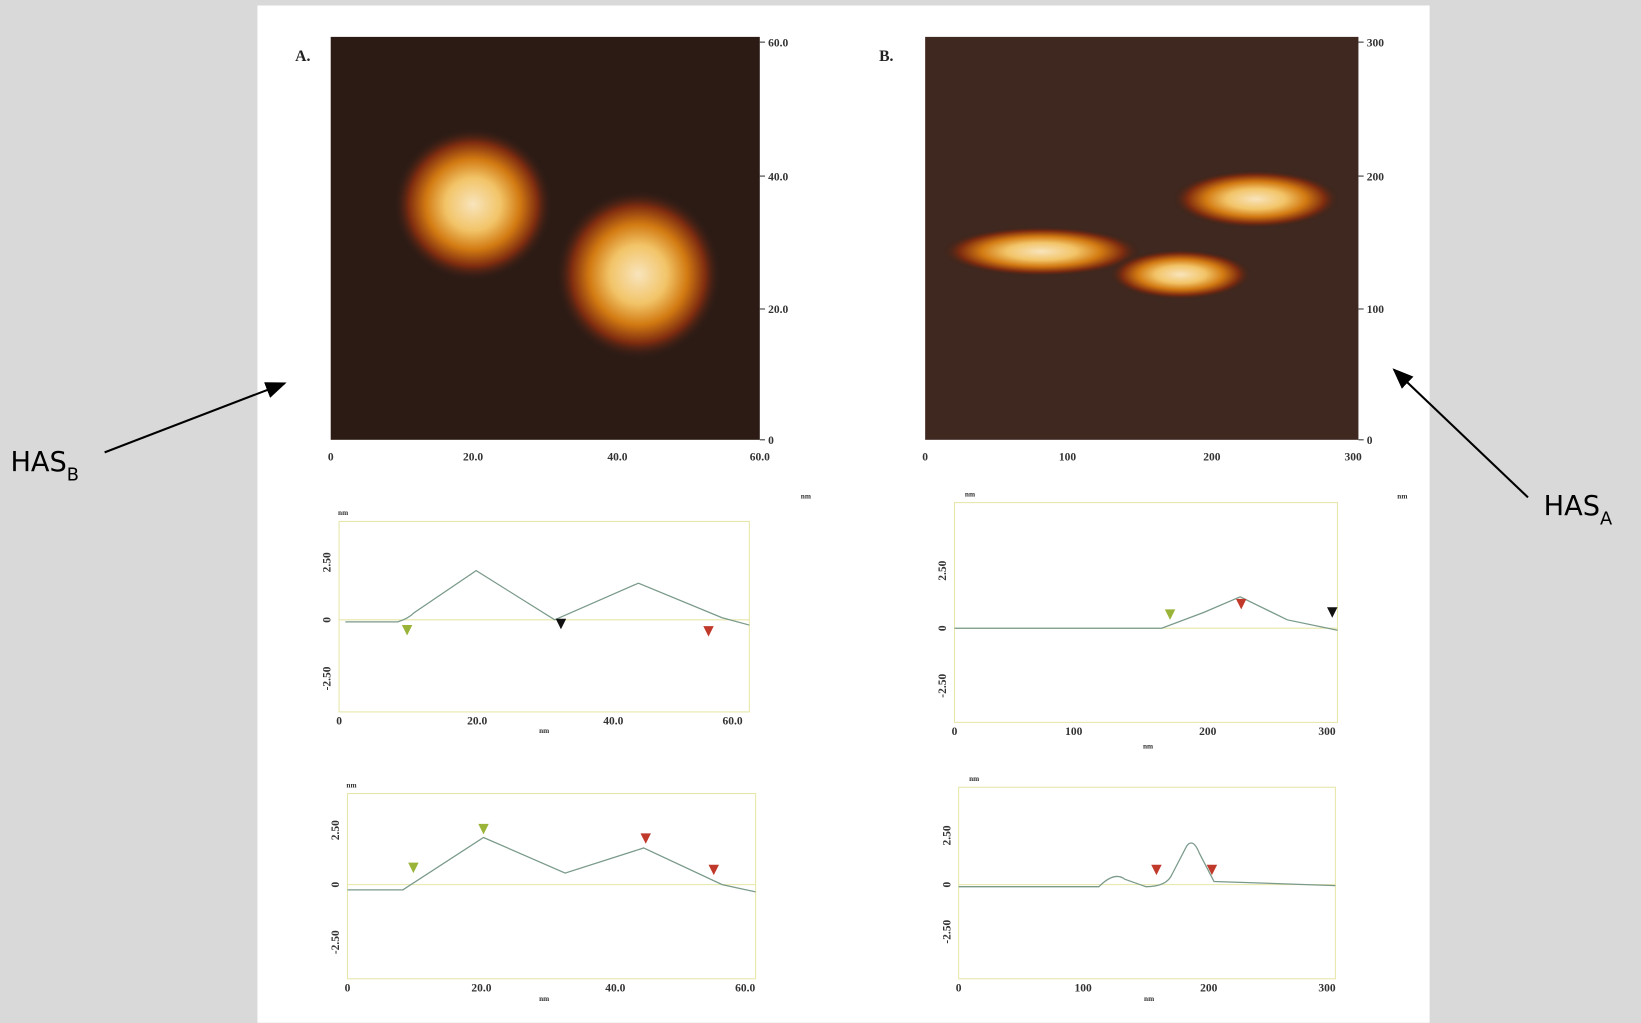  I want to click on annotation: HASA, so click(1578, 510).